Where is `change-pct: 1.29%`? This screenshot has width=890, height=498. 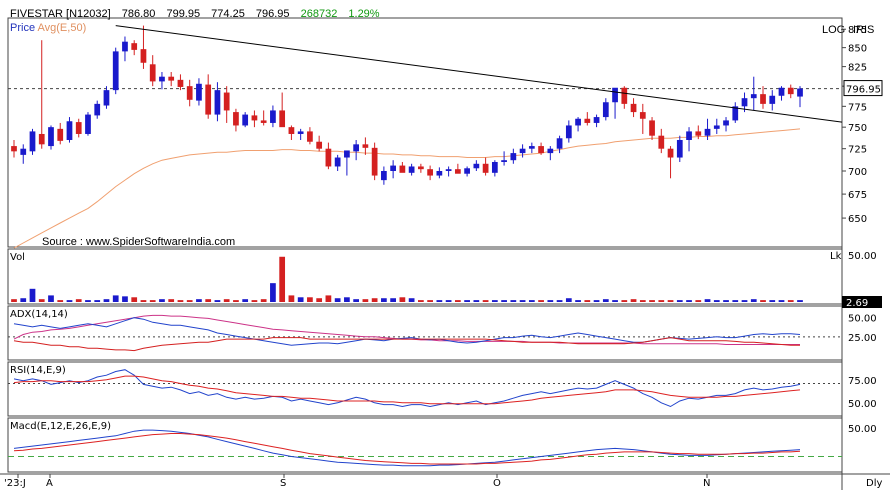 change-pct: 1.29% is located at coordinates (364, 14).